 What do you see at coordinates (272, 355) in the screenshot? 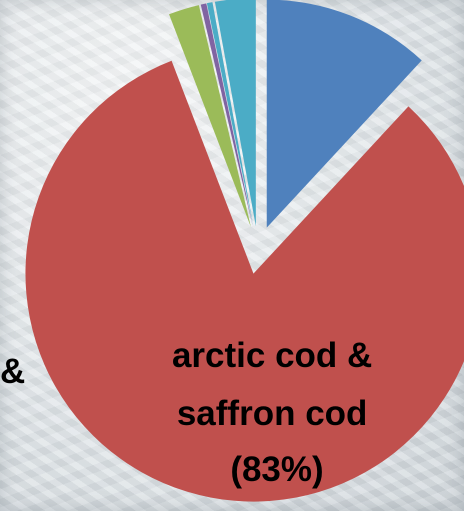
I see `slice-label-line-1: arctic cod &` at bounding box center [272, 355].